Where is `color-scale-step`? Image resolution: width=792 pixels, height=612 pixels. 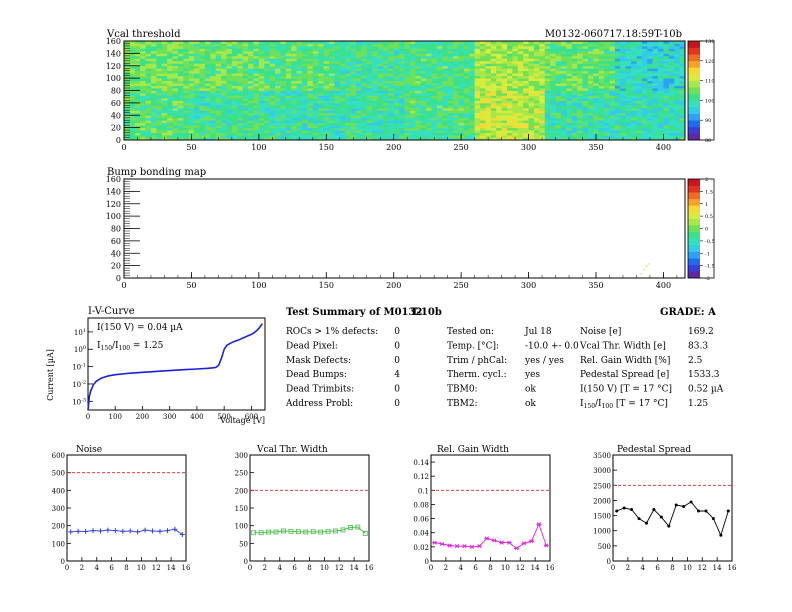 color-scale-step is located at coordinates (694, 51).